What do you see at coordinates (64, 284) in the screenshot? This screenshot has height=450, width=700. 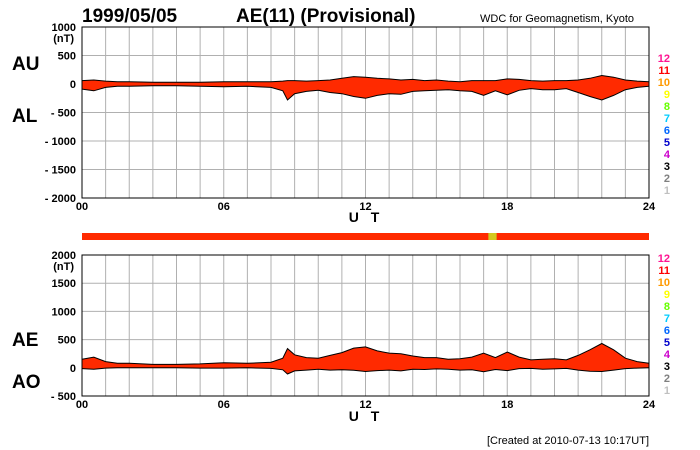 I see `y-tick-label: 1500` at bounding box center [64, 284].